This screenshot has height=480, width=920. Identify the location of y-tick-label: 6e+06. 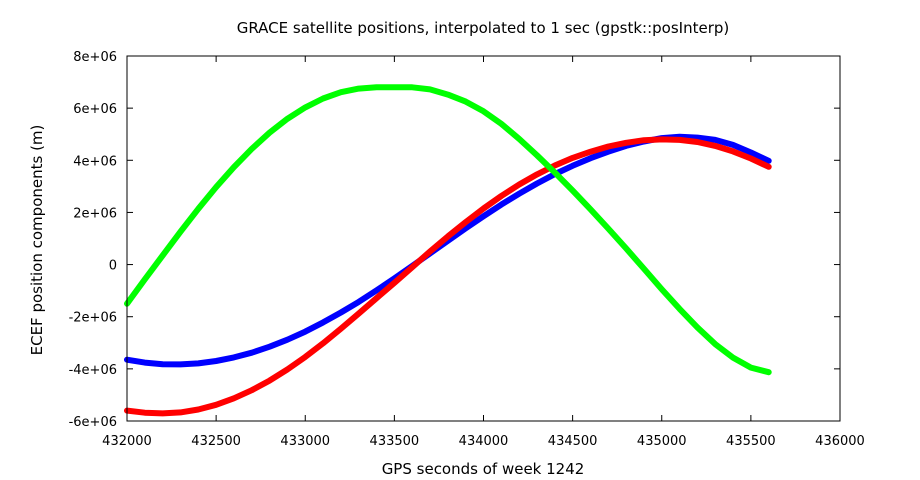
(95, 109).